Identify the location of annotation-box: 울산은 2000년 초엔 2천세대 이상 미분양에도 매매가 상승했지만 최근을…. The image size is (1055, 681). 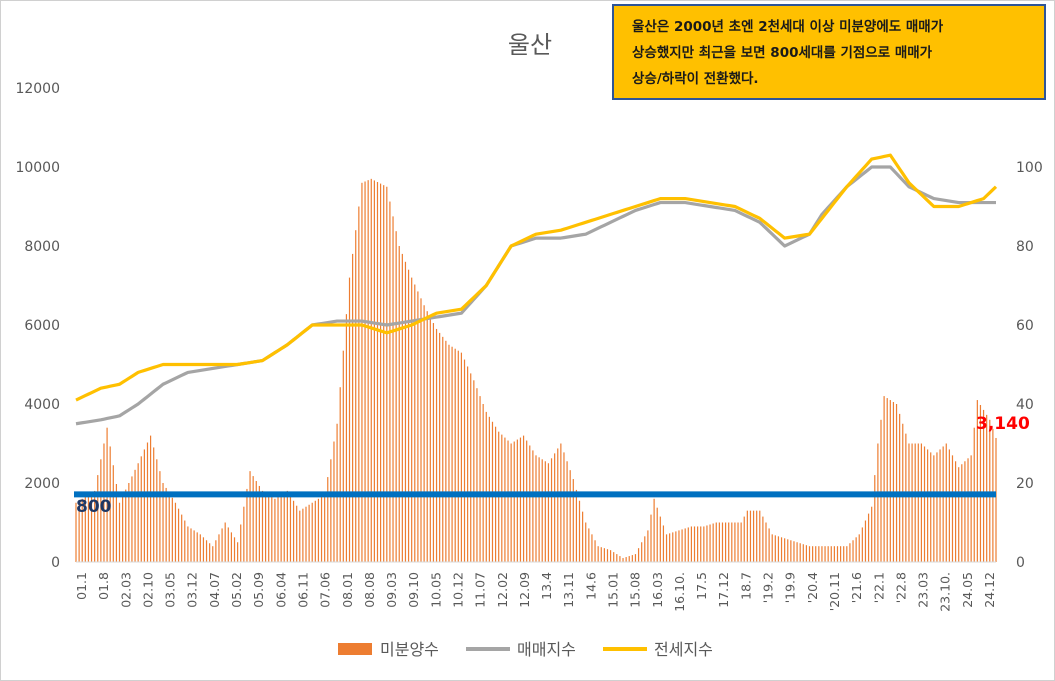
(829, 52).